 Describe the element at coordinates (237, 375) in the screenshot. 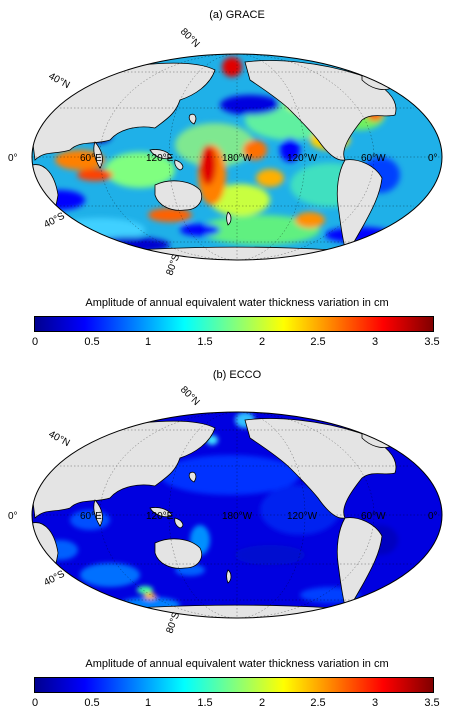

I see `panel-title: (b) ECCO` at that location.